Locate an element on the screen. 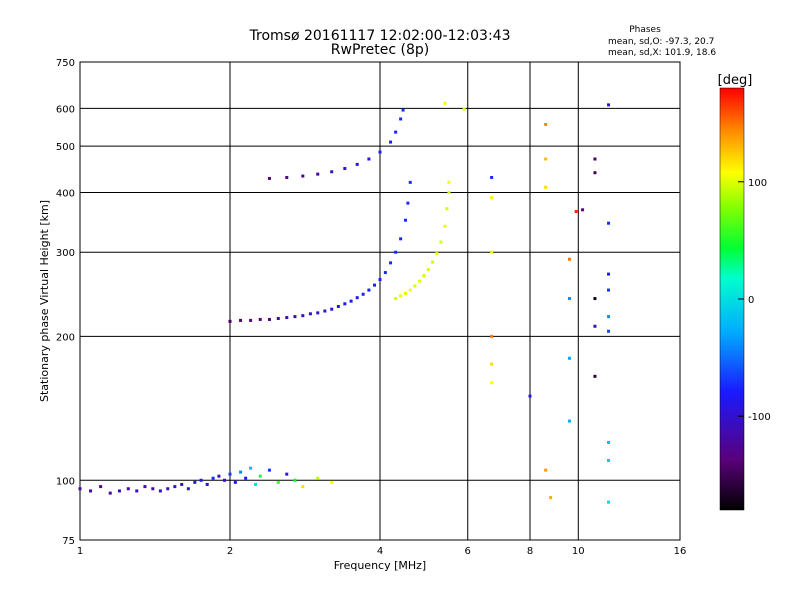  x-tick-label: 4 is located at coordinates (380, 551).